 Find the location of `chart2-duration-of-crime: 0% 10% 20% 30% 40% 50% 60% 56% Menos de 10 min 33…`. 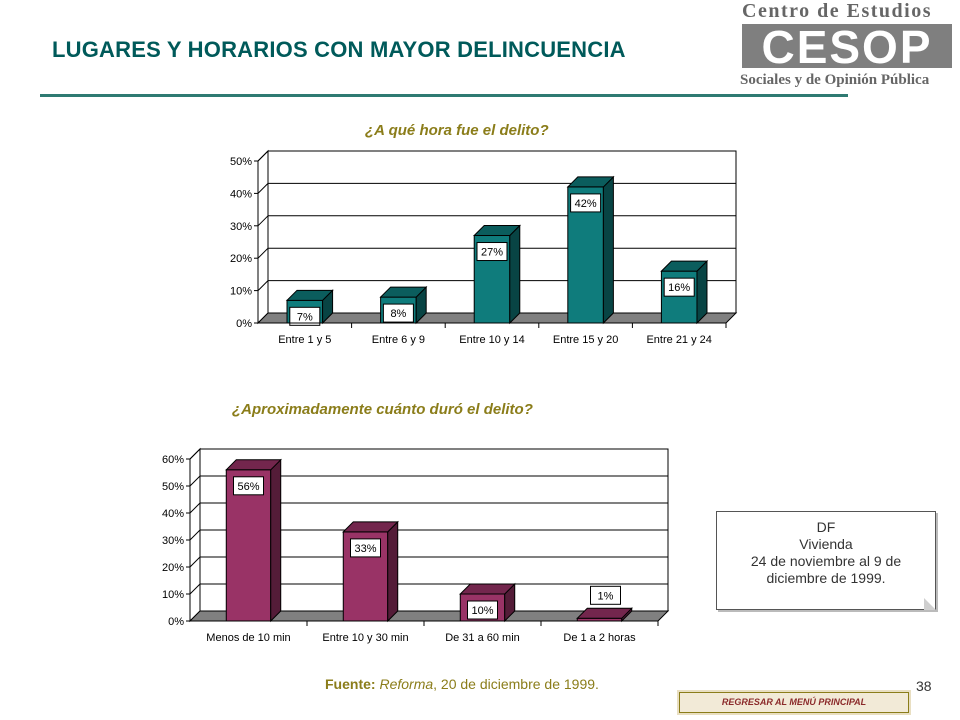

chart2-duration-of-crime: 0% 10% 20% 30% 40% 50% 60% 56% Menos de 10 min 33… is located at coordinates (416, 545).